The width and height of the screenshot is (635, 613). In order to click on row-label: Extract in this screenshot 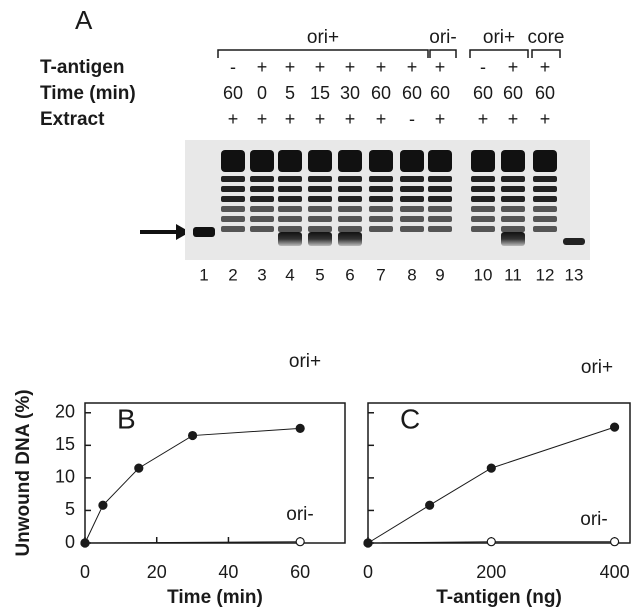, I will do `click(72, 119)`.